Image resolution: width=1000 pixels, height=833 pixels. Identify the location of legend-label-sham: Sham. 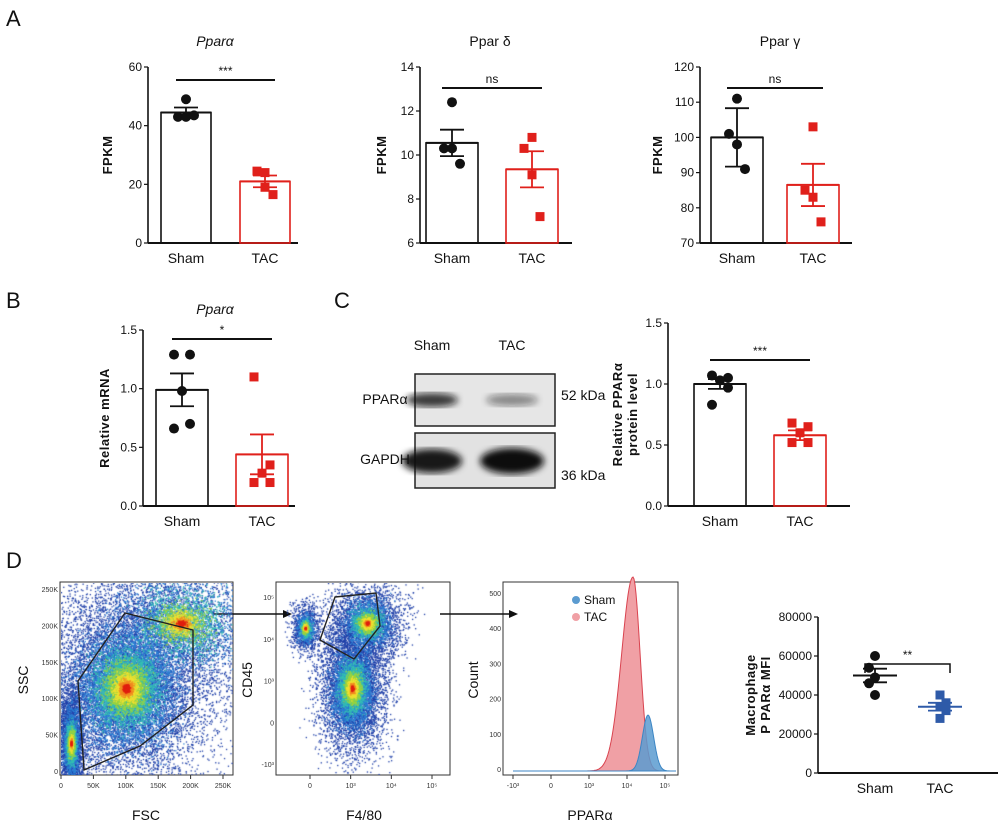
(599, 600).